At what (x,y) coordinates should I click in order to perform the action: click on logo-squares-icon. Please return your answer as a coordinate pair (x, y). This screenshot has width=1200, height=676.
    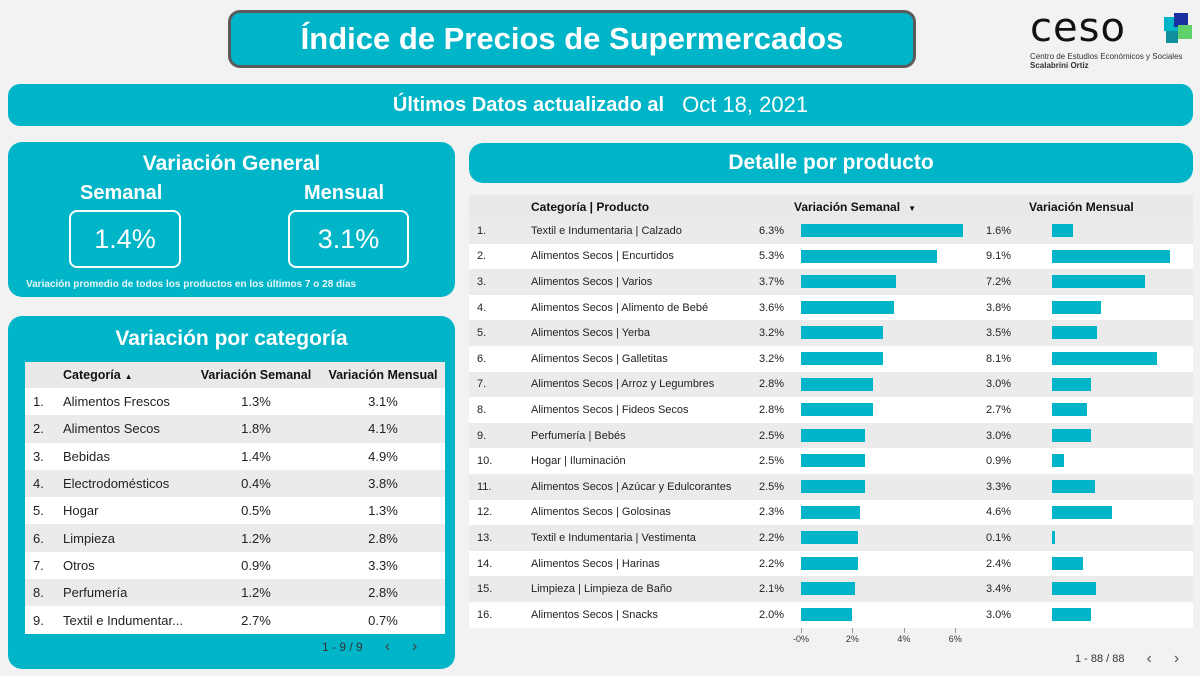
    Looking at the image, I should click on (1176, 31).